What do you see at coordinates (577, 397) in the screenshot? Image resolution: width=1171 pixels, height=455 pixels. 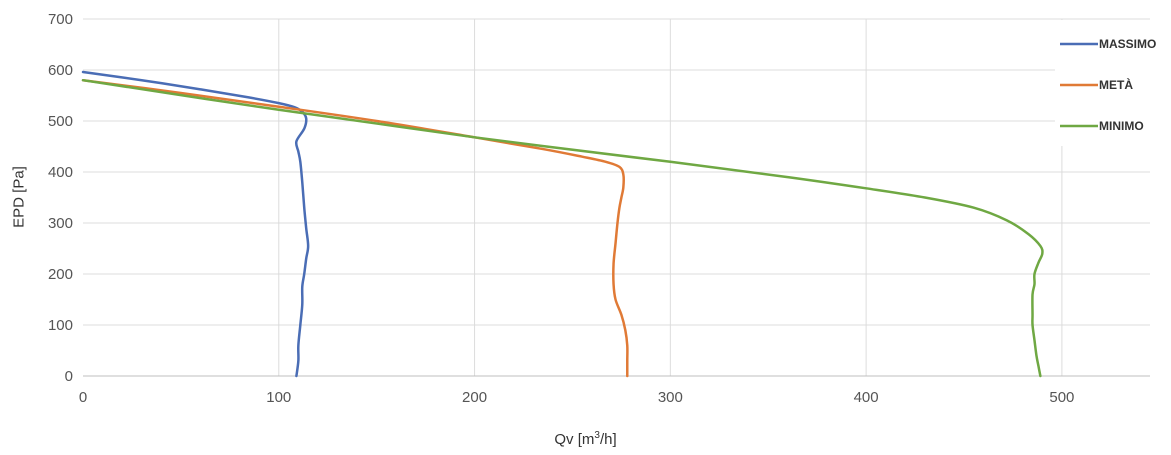 I see `x-tick-labels: 0 100 200 300 400 500` at bounding box center [577, 397].